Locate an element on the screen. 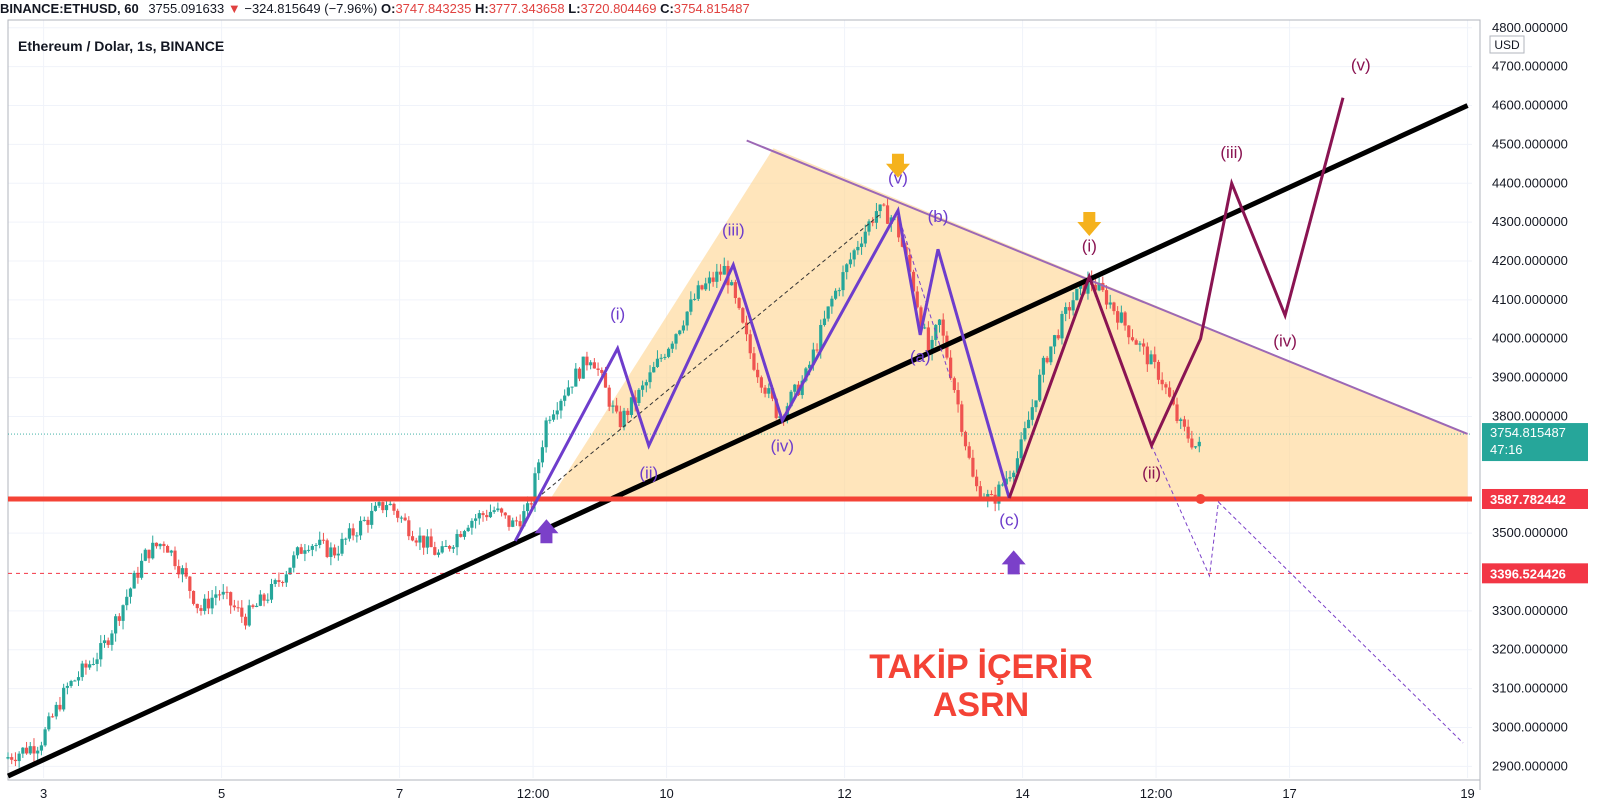 This screenshot has height=805, width=1600. wave-label: (c) is located at coordinates (1009, 519).